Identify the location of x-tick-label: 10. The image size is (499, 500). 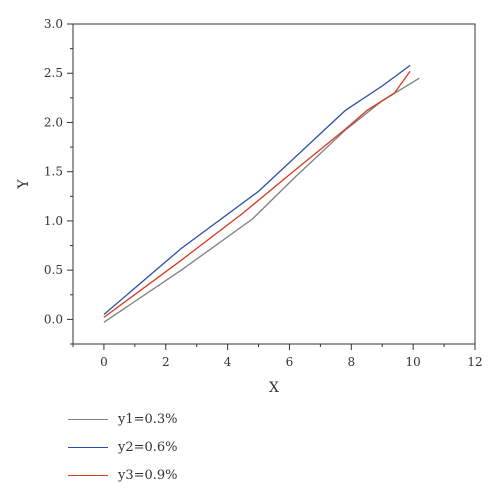
(413, 362).